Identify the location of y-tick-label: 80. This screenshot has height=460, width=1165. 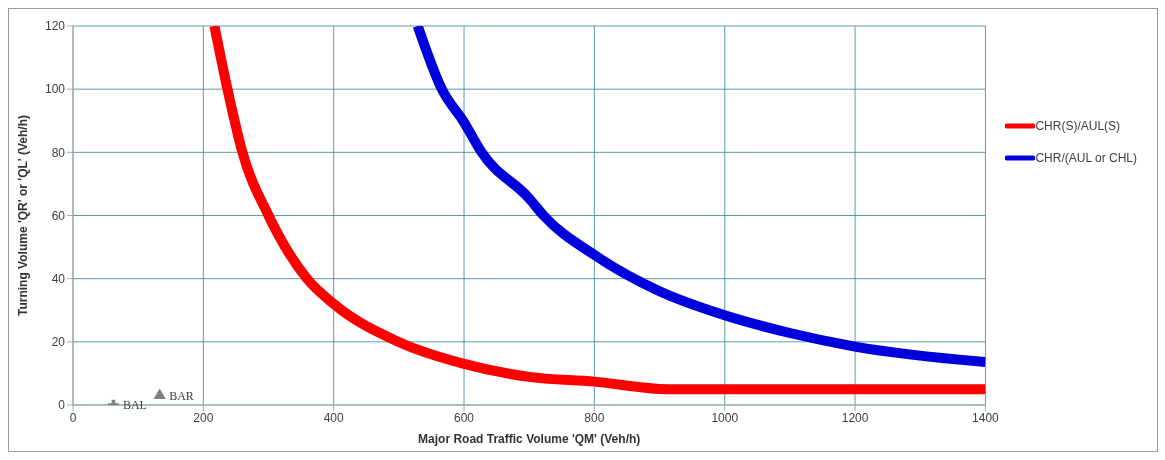
(58, 152).